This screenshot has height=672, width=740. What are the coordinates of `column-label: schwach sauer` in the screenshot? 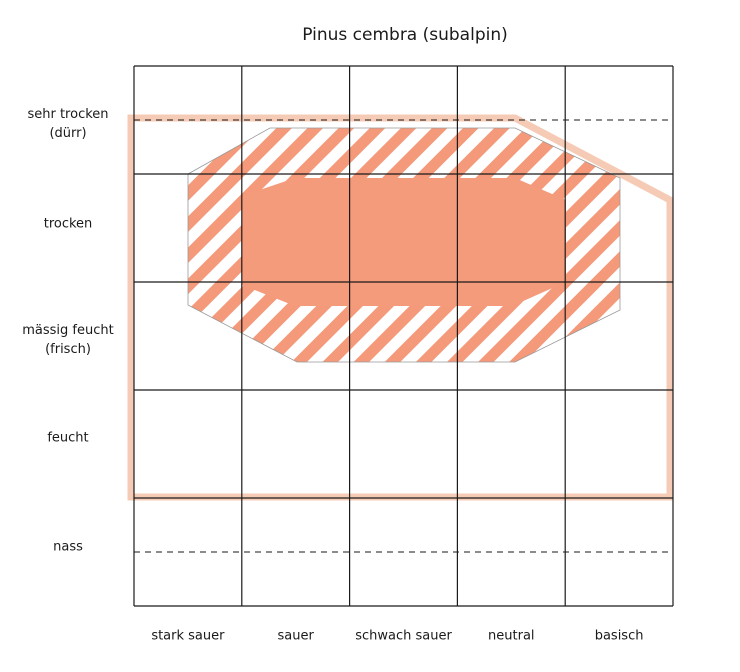 It's located at (403, 636).